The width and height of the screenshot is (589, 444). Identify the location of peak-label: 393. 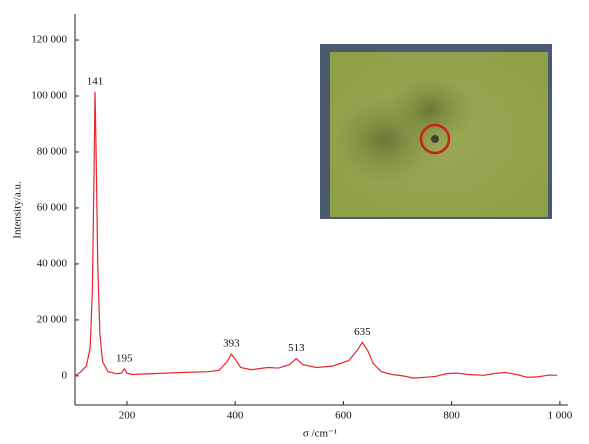
(231, 344).